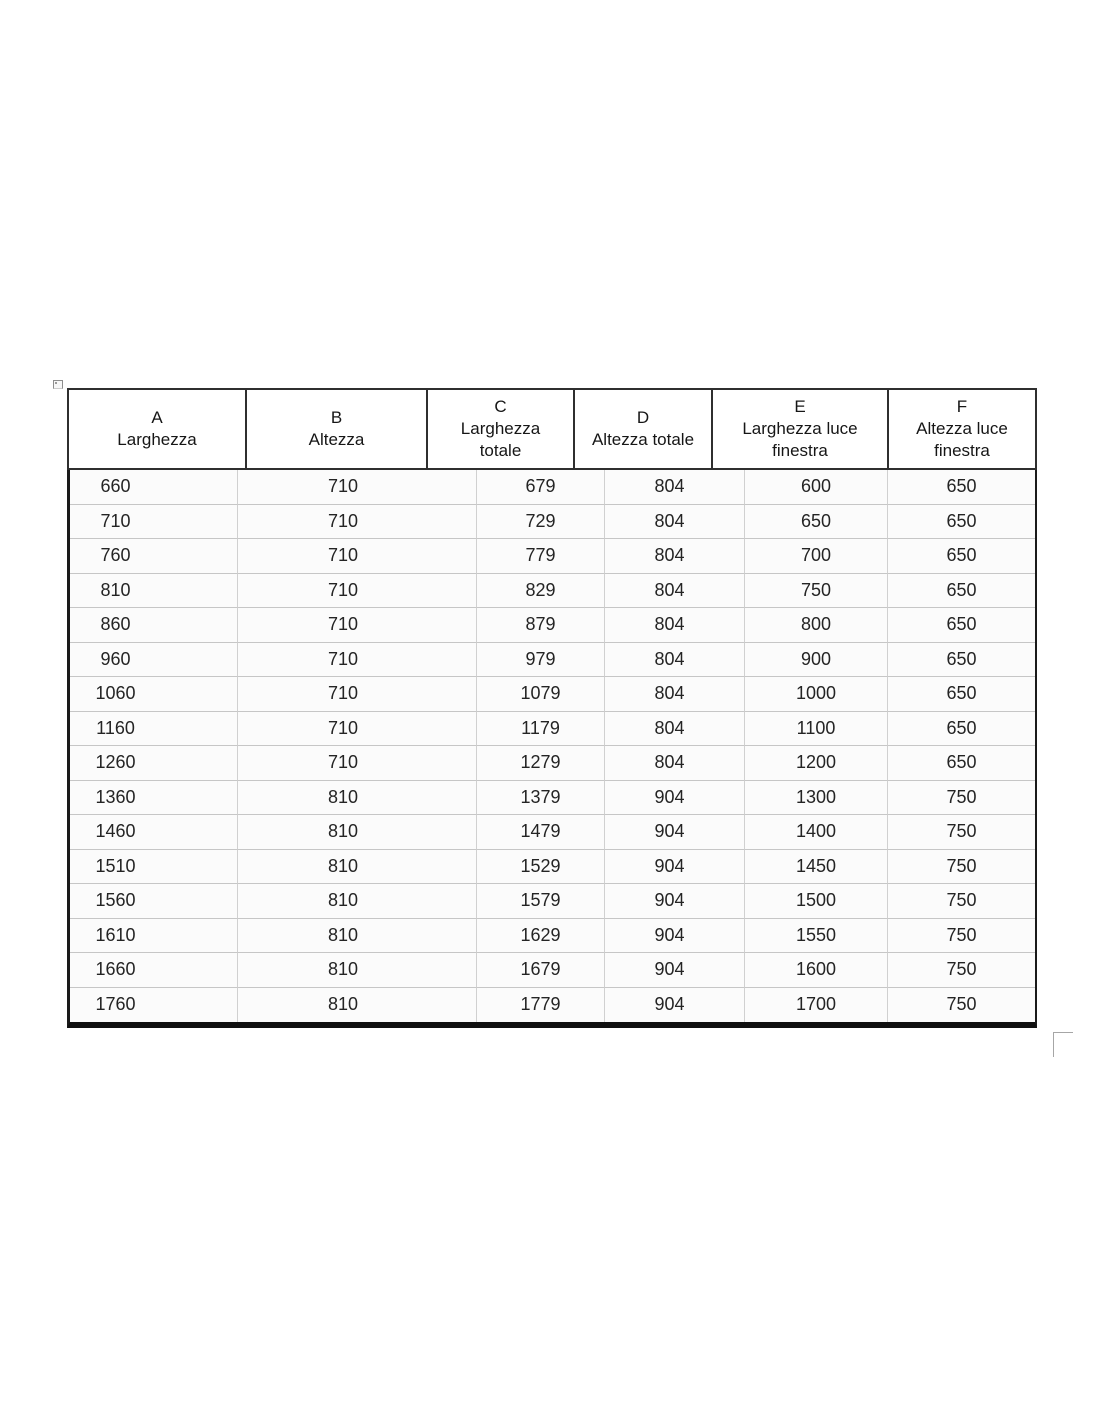 This screenshot has width=1100, height=1422. Describe the element at coordinates (154, 970) in the screenshot. I see `table-cell: 1660` at that location.